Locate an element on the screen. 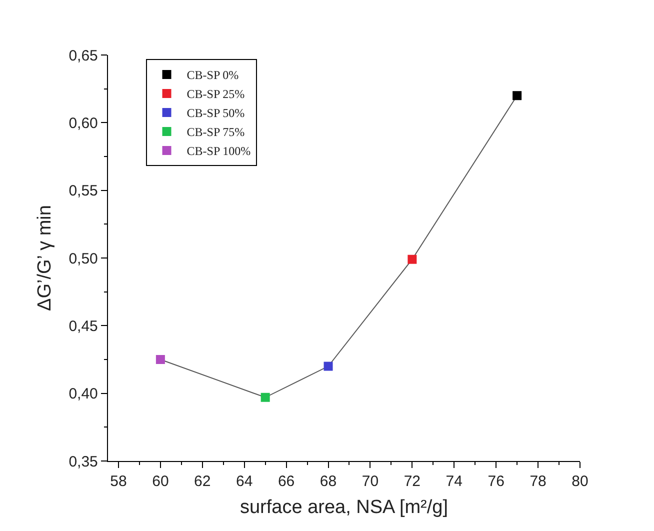 This screenshot has width=654, height=531. x-tick-label: 72 is located at coordinates (412, 481).